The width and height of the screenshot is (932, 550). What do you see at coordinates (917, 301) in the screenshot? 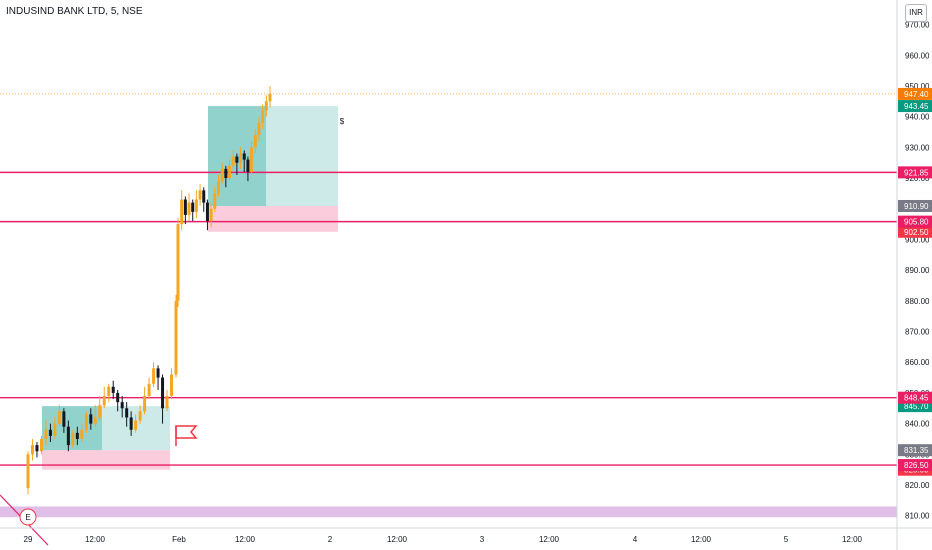
I see `price-tick-label: 880.00` at bounding box center [917, 301].